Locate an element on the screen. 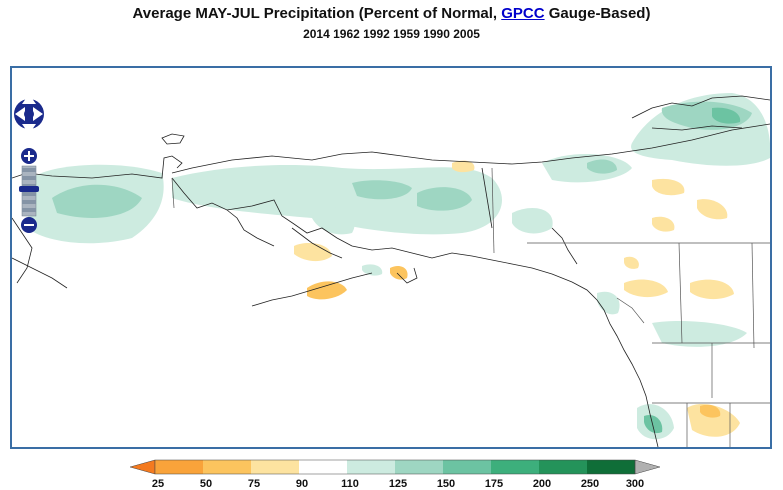  title-suffix: Gauge-Based) is located at coordinates (597, 13).